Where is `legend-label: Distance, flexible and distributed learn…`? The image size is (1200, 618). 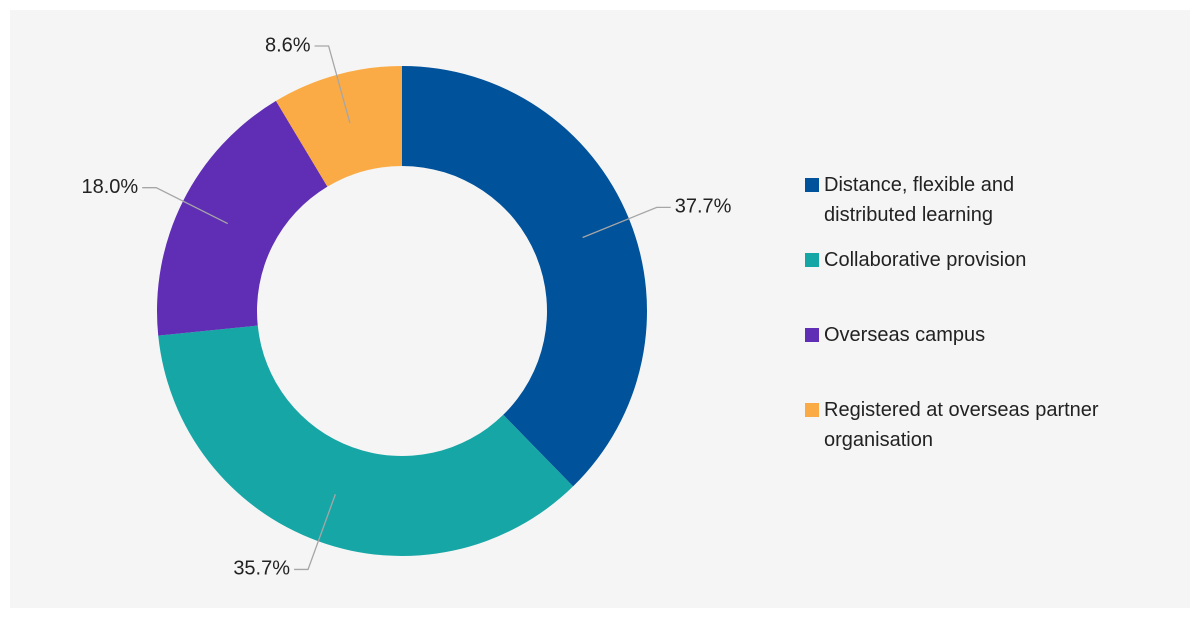 legend-label: Distance, flexible and distributed learn… is located at coordinates (919, 200).